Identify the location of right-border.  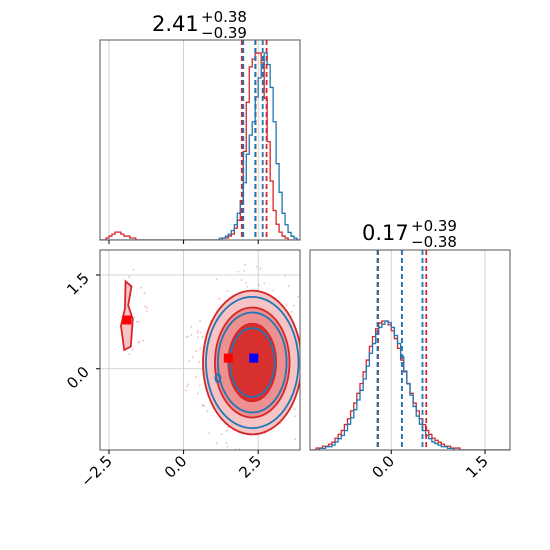
(410, 350).